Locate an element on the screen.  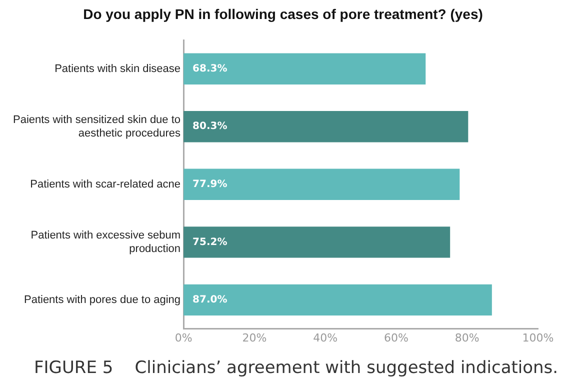
x-tick-label: 20% is located at coordinates (254, 337).